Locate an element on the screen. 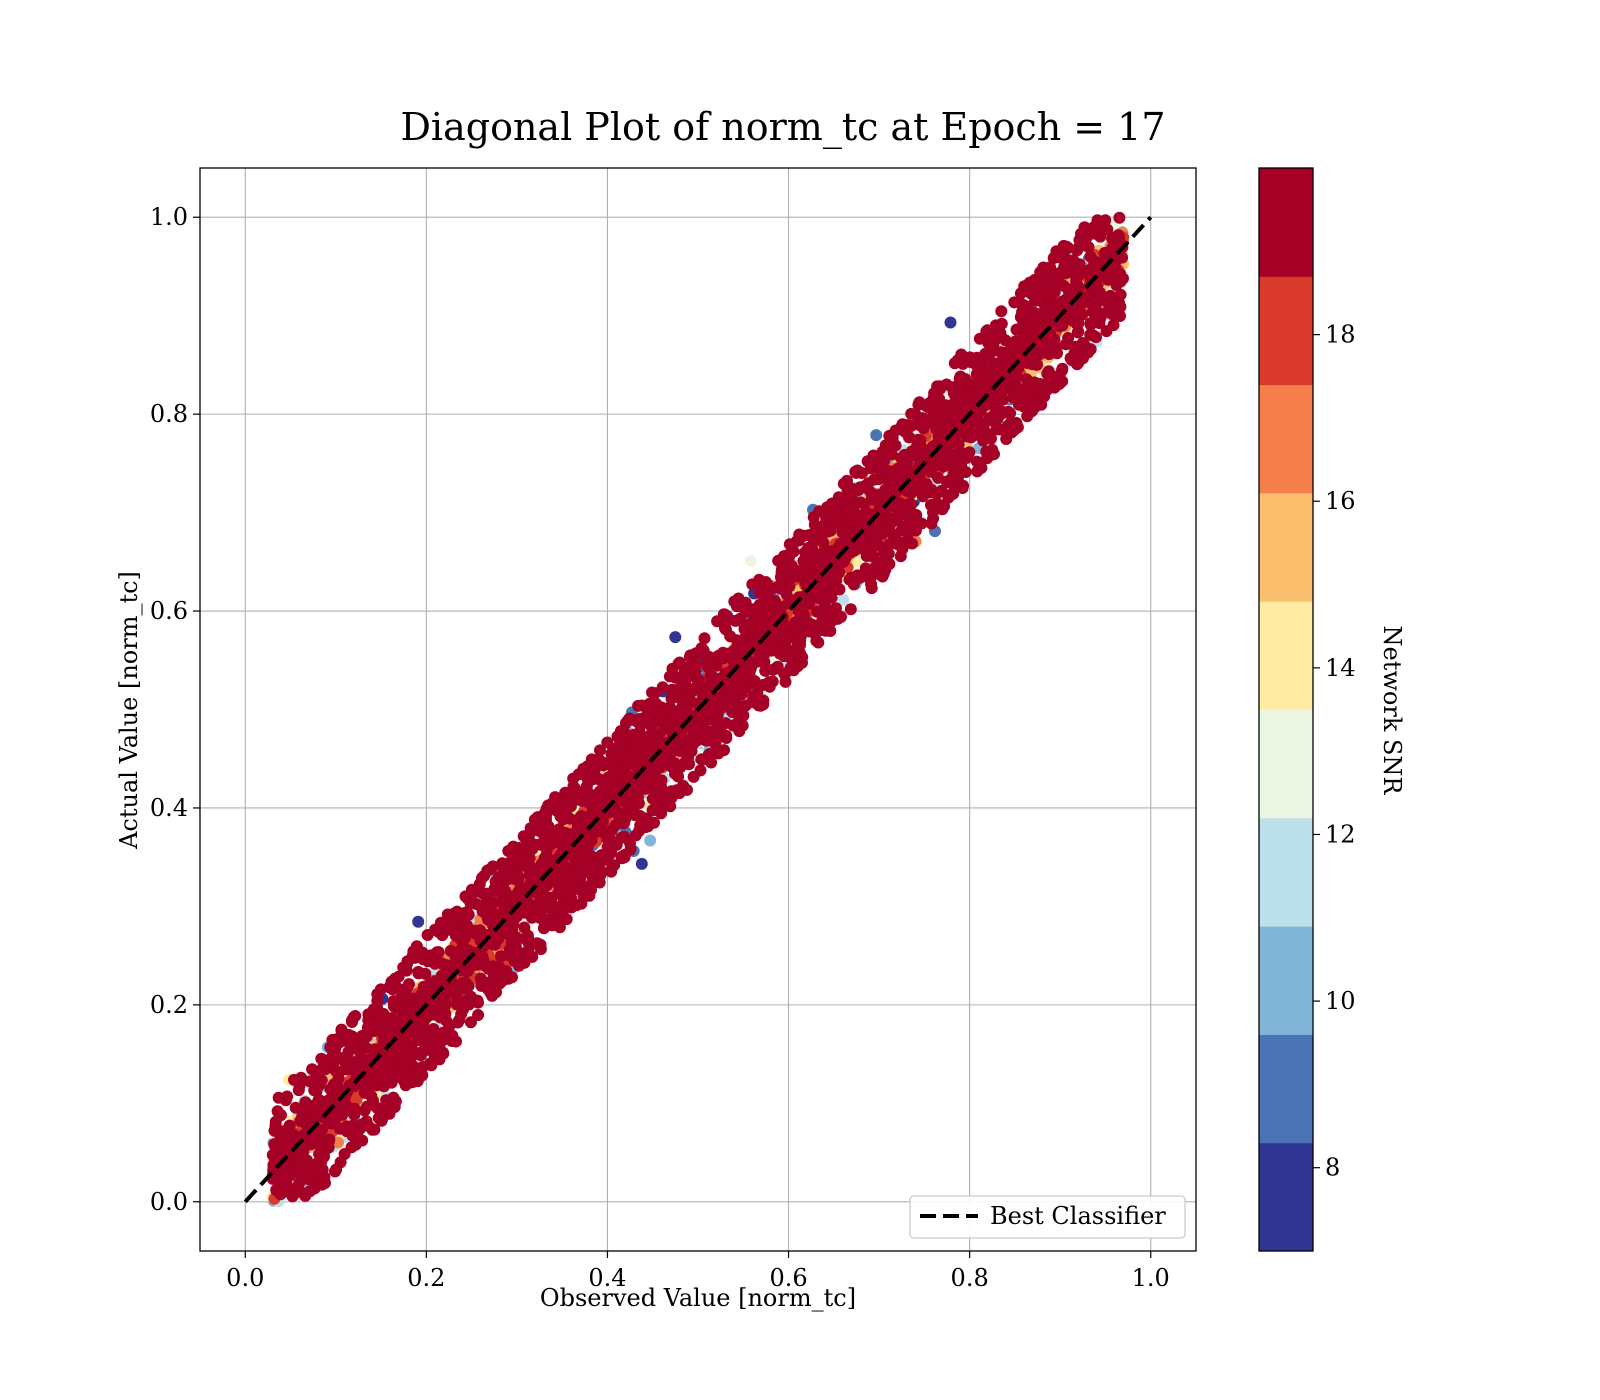 This screenshot has width=1600, height=1400. chart-title: Diagonal Plot of norm_tc at Epoch = 17 is located at coordinates (782, 127).